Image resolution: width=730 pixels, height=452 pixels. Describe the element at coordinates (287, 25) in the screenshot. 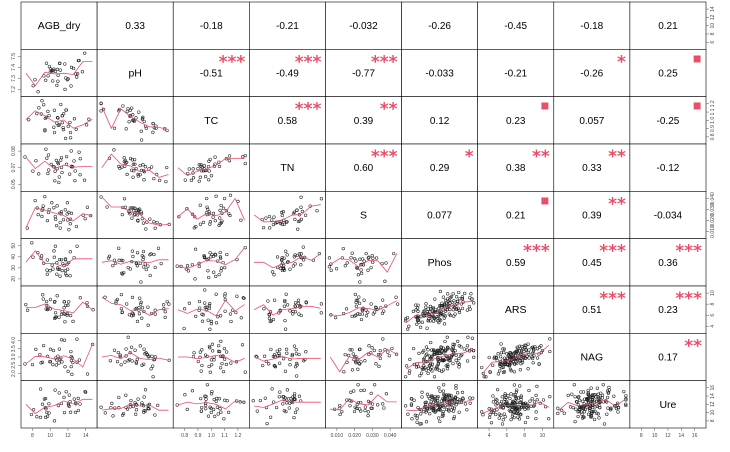

I see `panel-agb-dry-tn` at that location.